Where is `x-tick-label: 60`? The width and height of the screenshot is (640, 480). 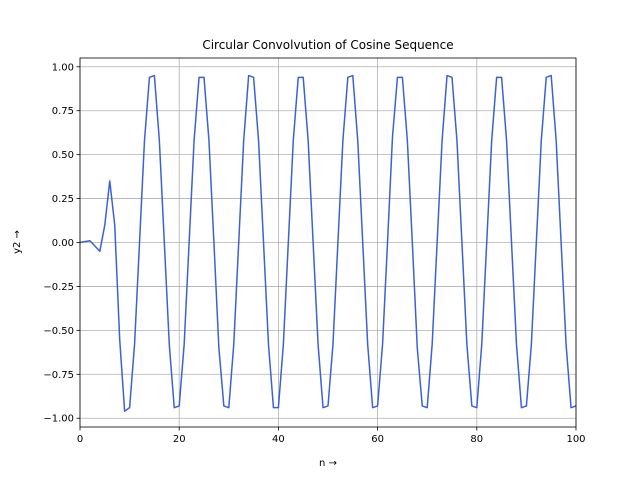 x-tick-label: 60 is located at coordinates (377, 439).